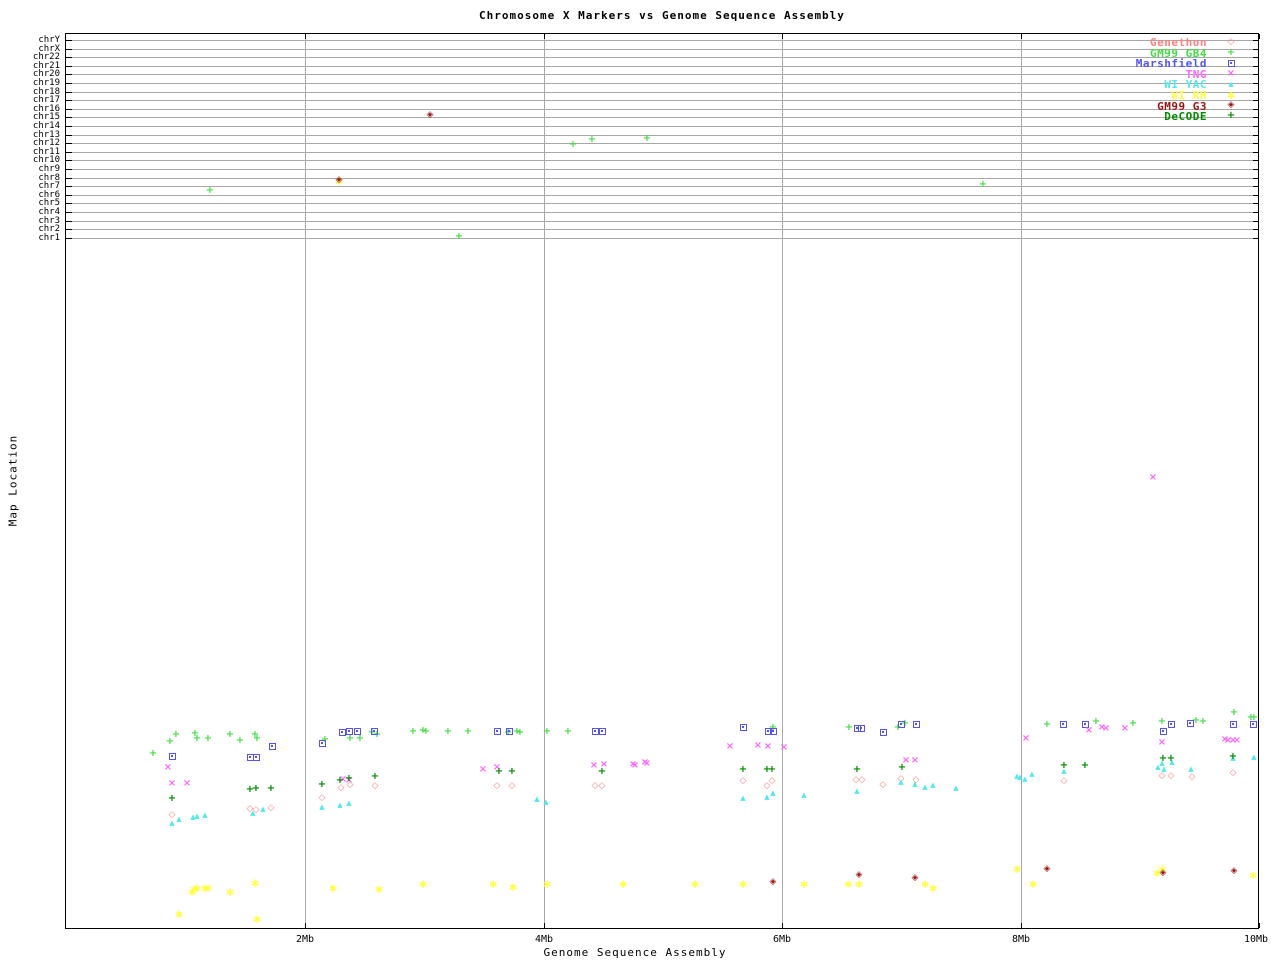  I want to click on chromosome-label: chr11, so click(46, 152).